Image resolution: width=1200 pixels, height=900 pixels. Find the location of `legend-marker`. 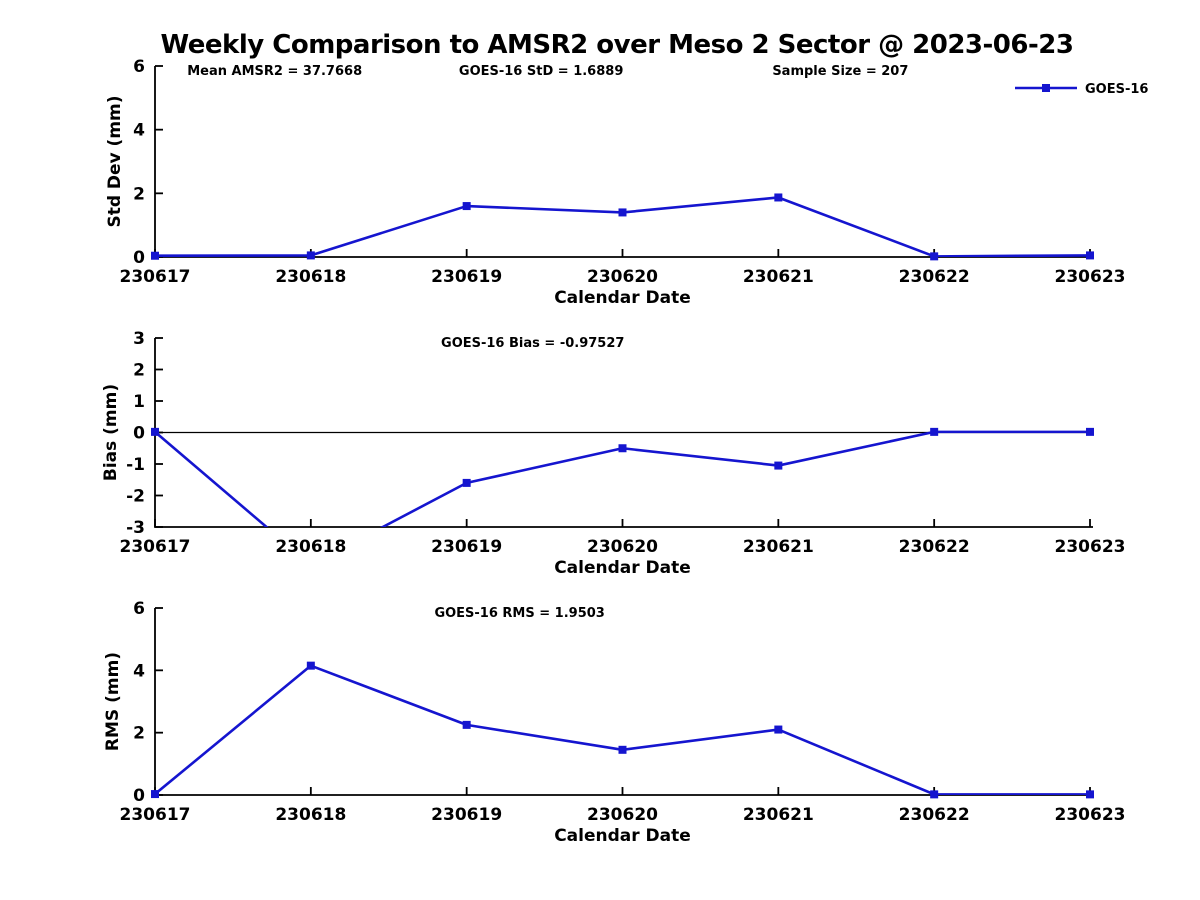

legend-marker is located at coordinates (1046, 88).